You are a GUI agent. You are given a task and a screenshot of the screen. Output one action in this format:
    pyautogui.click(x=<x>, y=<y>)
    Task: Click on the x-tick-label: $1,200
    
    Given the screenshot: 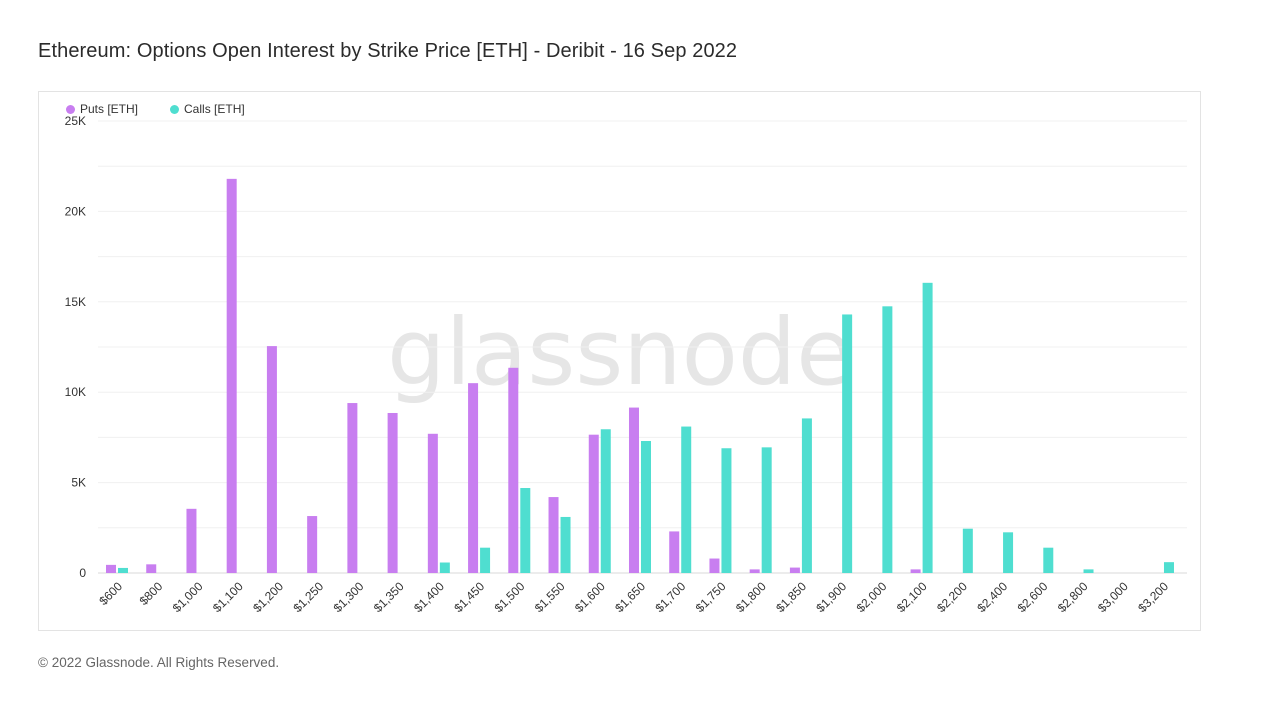 What is the action you would take?
    pyautogui.click(x=268, y=597)
    